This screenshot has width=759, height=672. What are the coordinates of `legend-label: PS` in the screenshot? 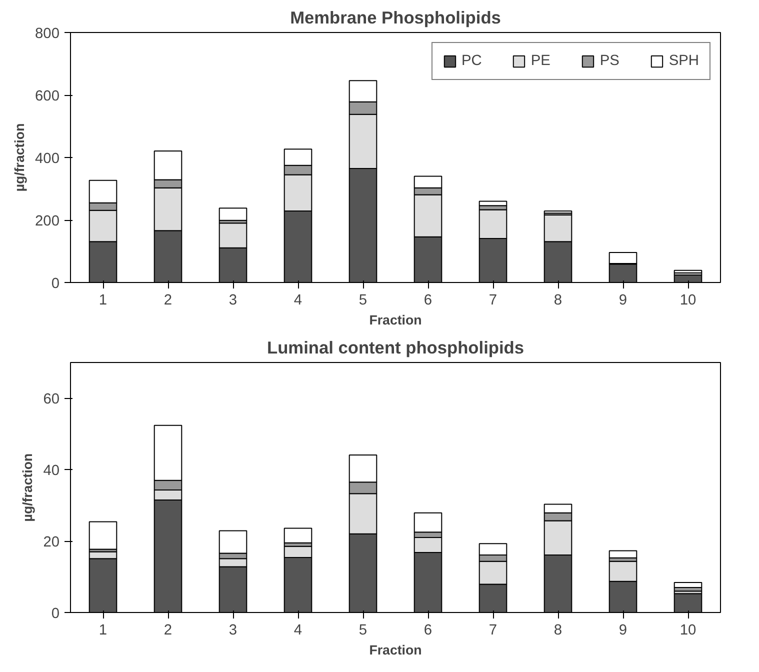 It's located at (610, 61).